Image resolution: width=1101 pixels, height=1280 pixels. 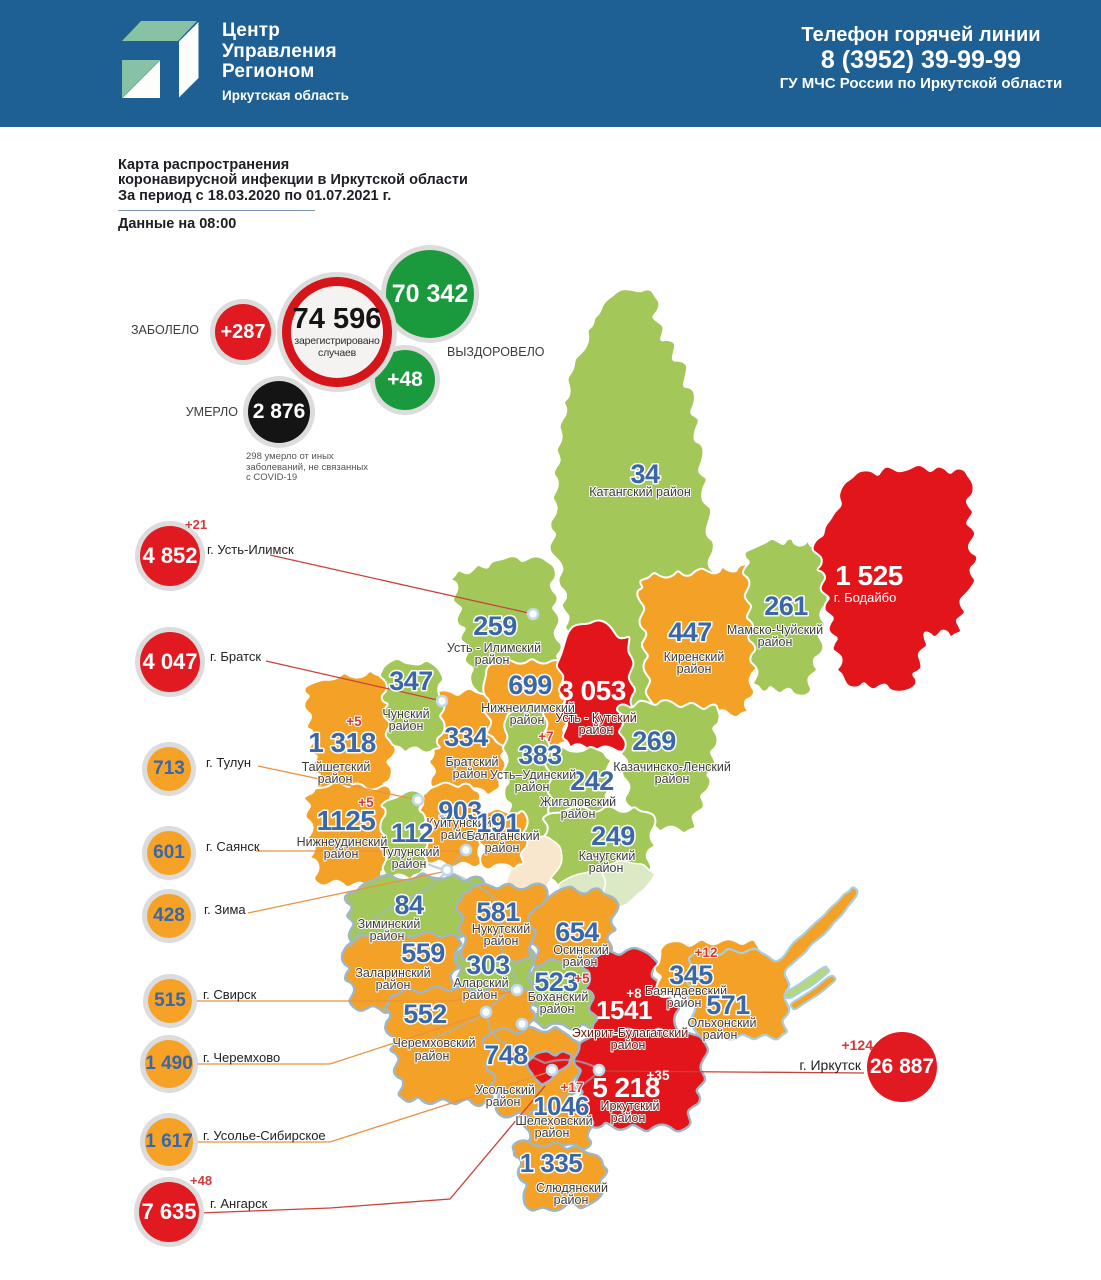 I want to click on svg-text: Нижнеудинский, so click(x=342, y=842).